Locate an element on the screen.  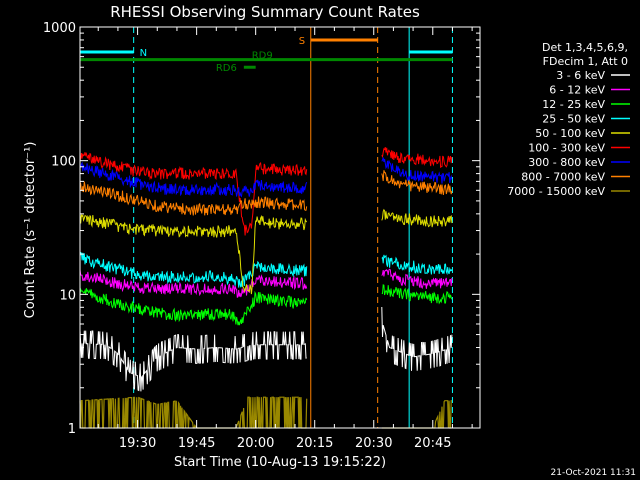
x-tick-label: 19:45 is located at coordinates (196, 443).